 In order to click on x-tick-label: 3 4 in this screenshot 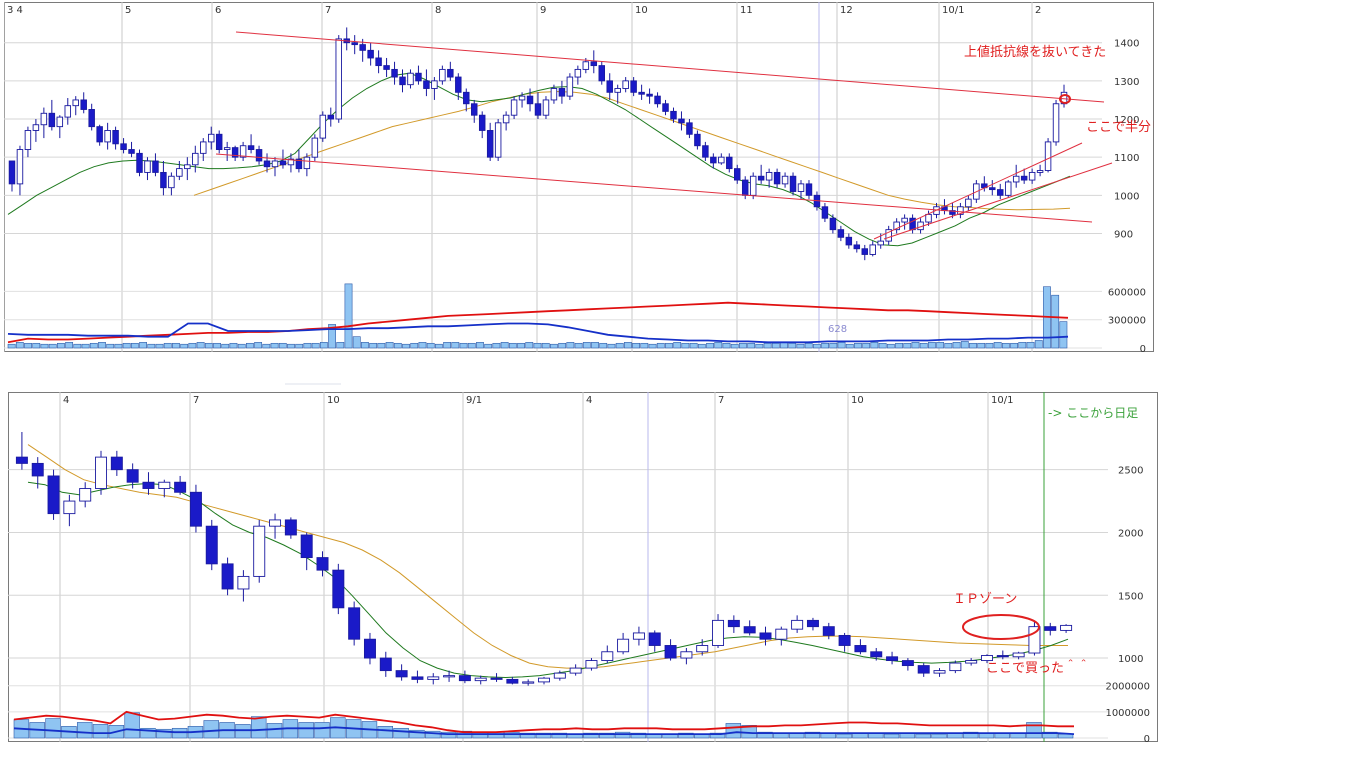, I will do `click(15, 10)`.